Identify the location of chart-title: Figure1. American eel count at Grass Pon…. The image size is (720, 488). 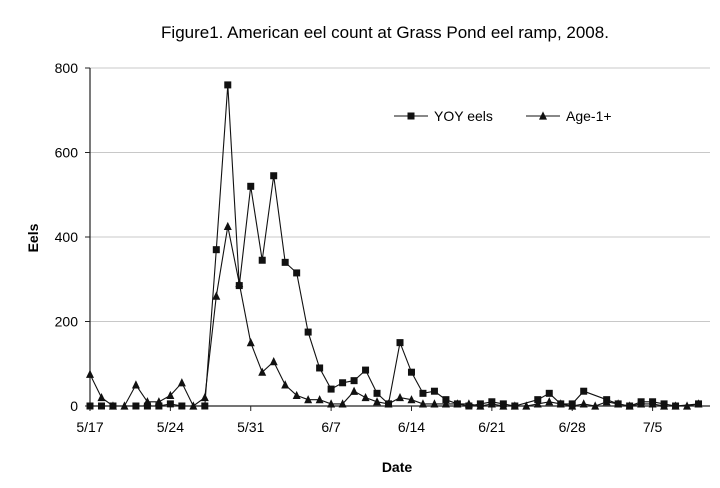
(385, 32).